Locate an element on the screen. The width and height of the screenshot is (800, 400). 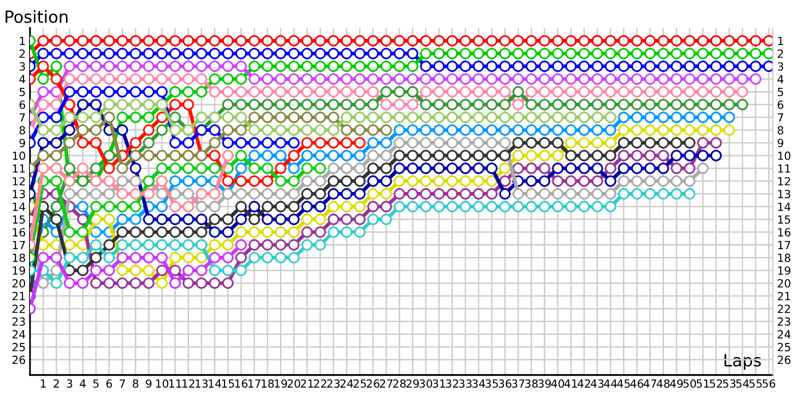
y2-tick-label: 7 is located at coordinates (781, 117).